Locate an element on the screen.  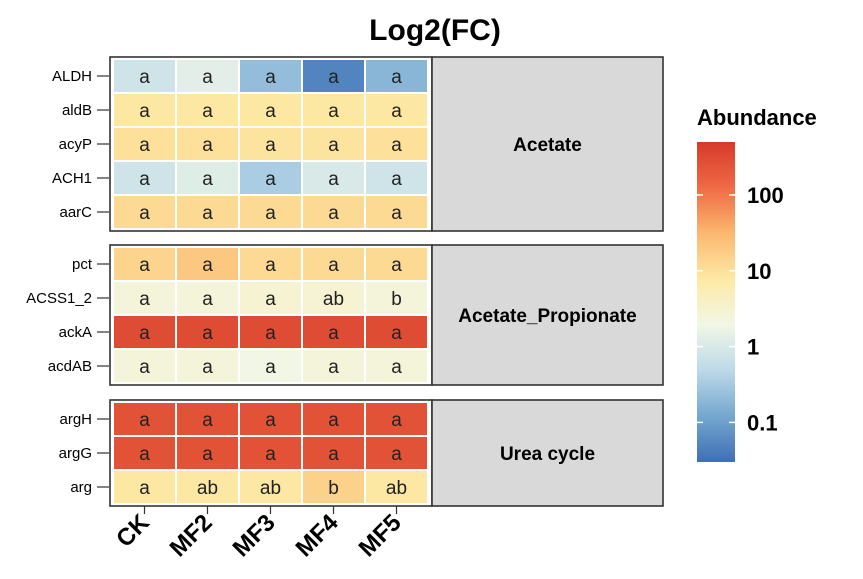
legend: Abundance 0.1 1 10 100 is located at coordinates (757, 283).